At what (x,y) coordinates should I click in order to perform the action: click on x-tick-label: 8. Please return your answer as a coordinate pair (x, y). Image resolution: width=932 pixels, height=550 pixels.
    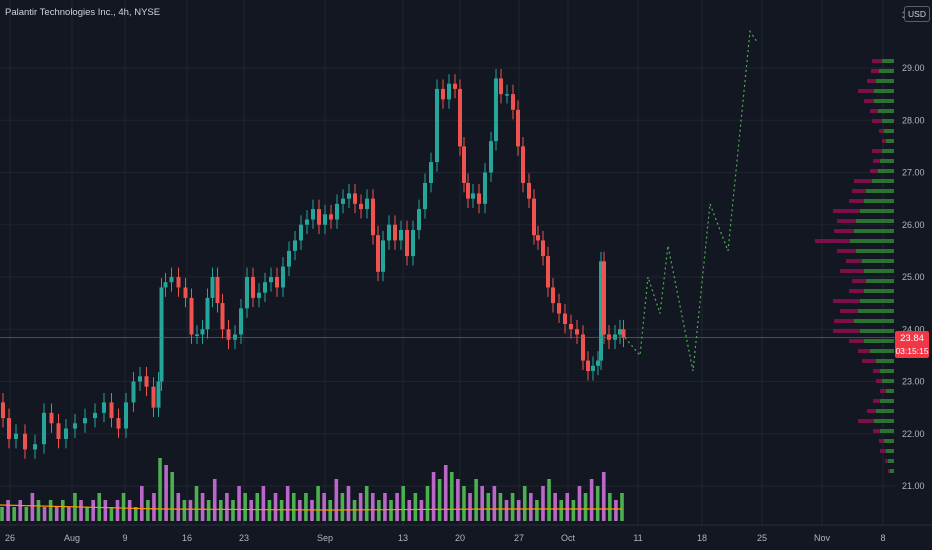
    Looking at the image, I should click on (882, 538).